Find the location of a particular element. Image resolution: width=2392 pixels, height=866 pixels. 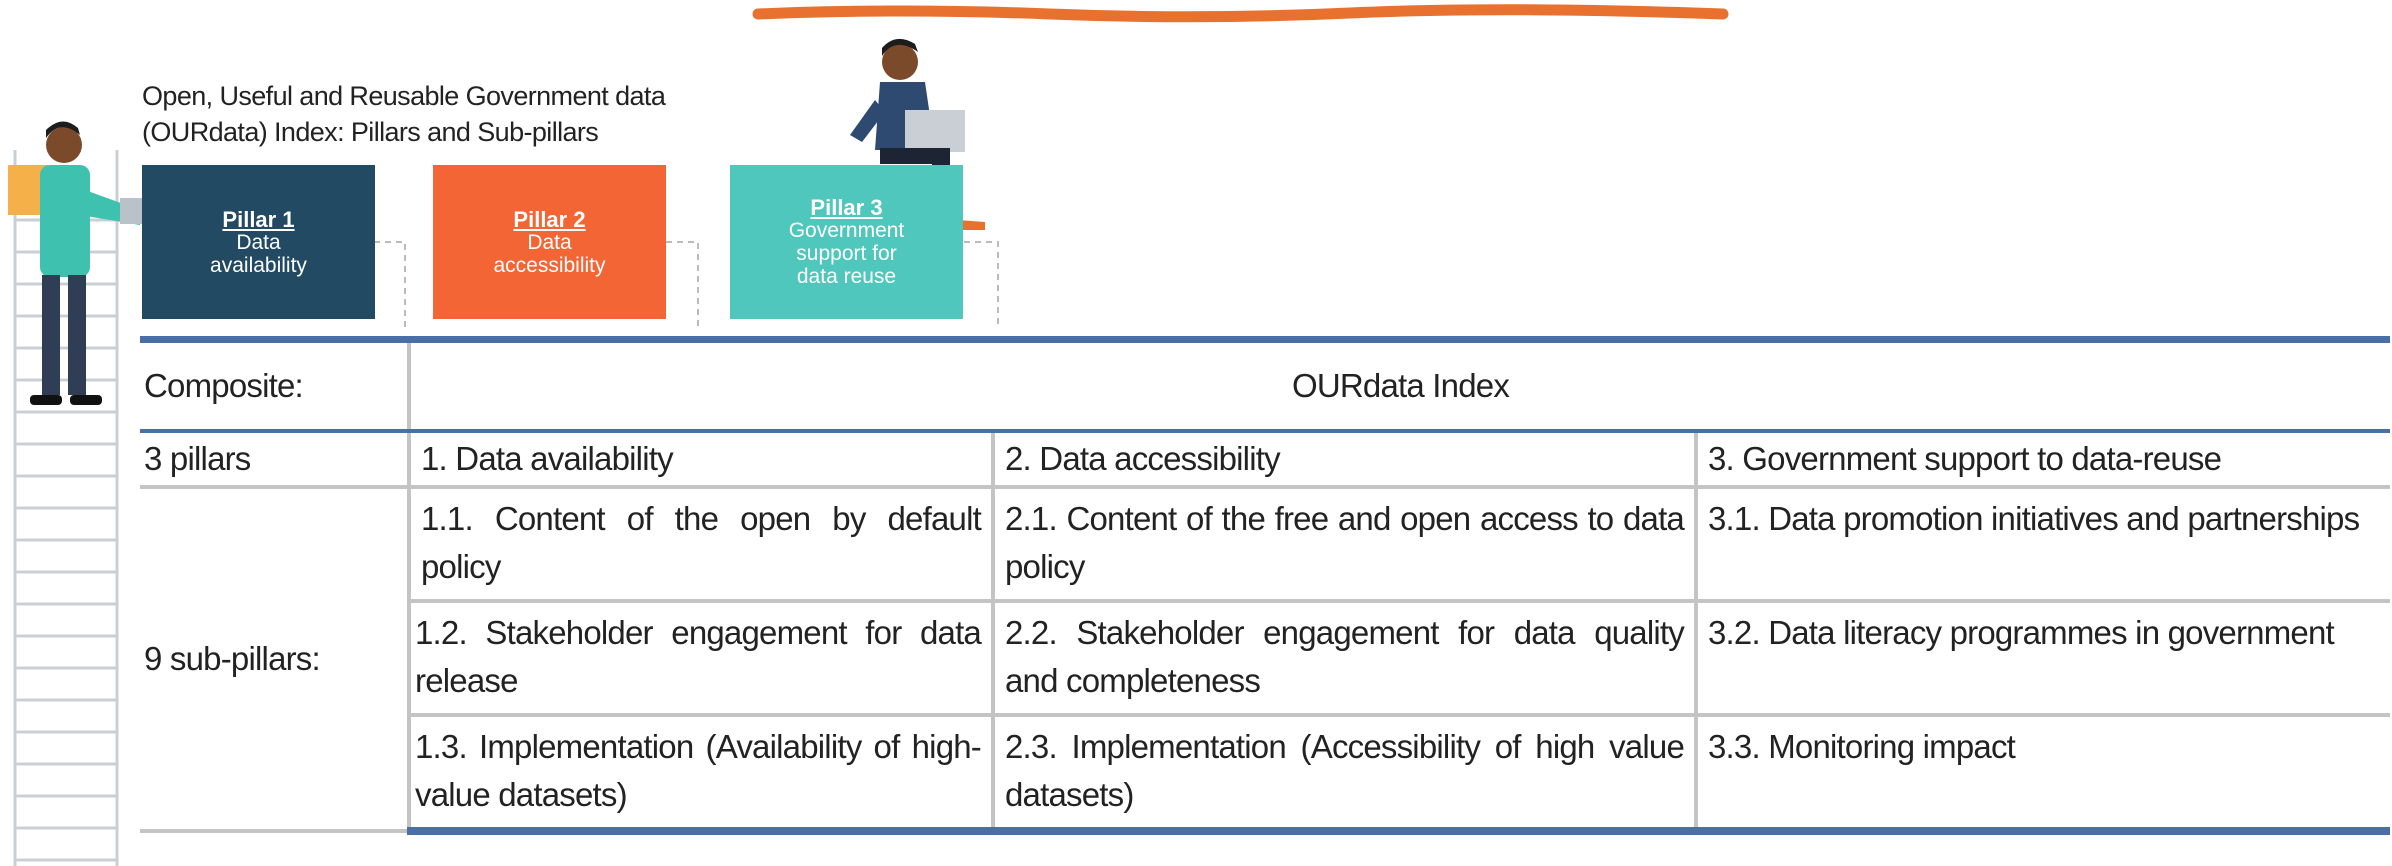

table-row: Composite: OURdata Index is located at coordinates (1265, 384).